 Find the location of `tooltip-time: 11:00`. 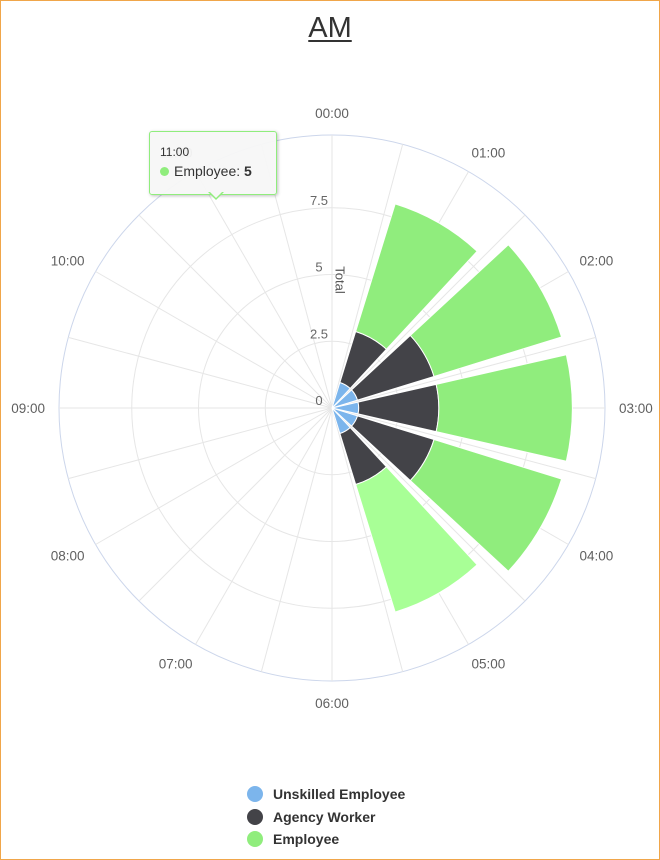

tooltip-time: 11:00 is located at coordinates (175, 152).